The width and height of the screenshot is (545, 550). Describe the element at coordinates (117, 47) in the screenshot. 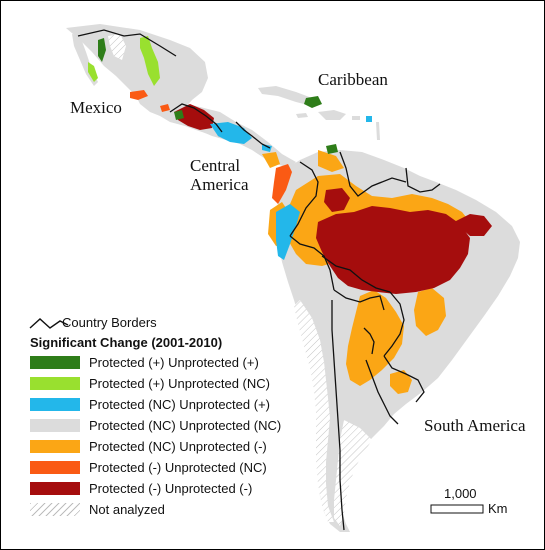

I see `not-analyzed-mexico` at that location.